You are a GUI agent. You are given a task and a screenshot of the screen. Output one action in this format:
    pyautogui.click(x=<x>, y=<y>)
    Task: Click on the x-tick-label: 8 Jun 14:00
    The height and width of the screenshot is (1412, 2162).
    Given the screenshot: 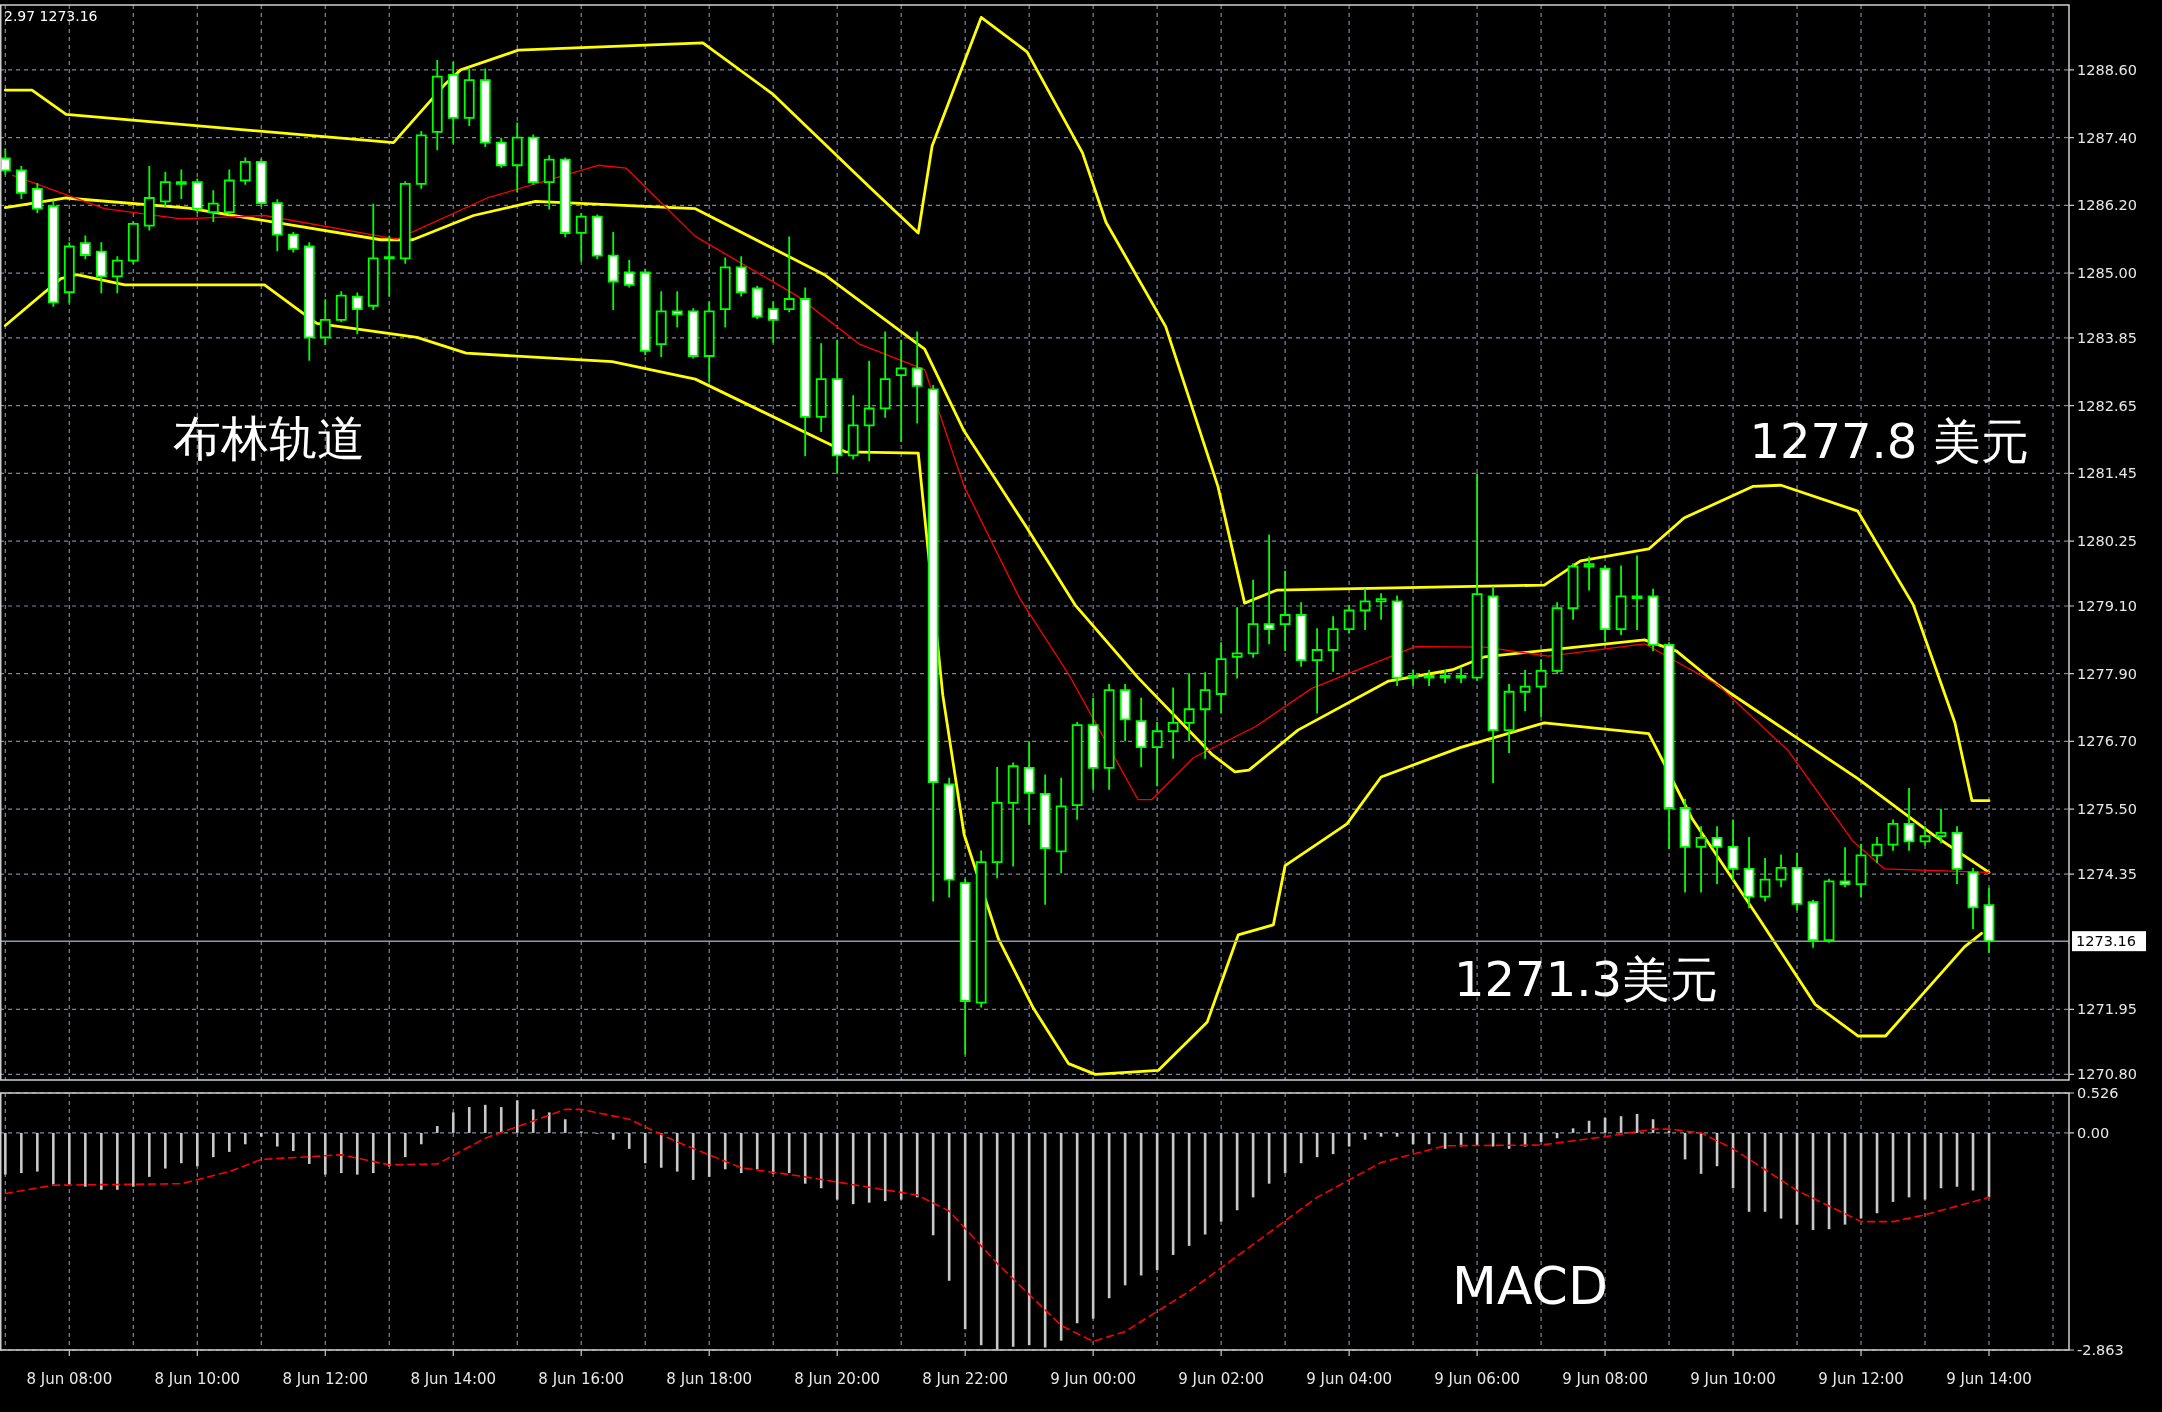 What is the action you would take?
    pyautogui.click(x=453, y=1379)
    